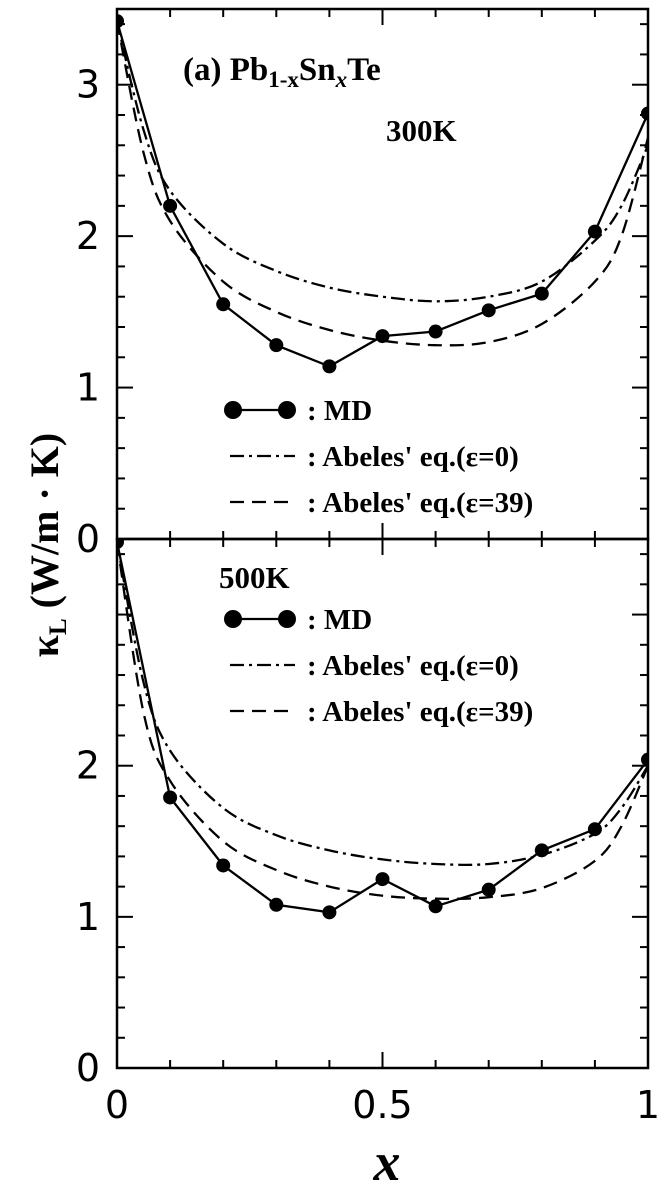 The image size is (657, 1187). Describe the element at coordinates (282, 72) in the screenshot. I see `panel-title: (a) Pb1-xSnxTe` at that location.